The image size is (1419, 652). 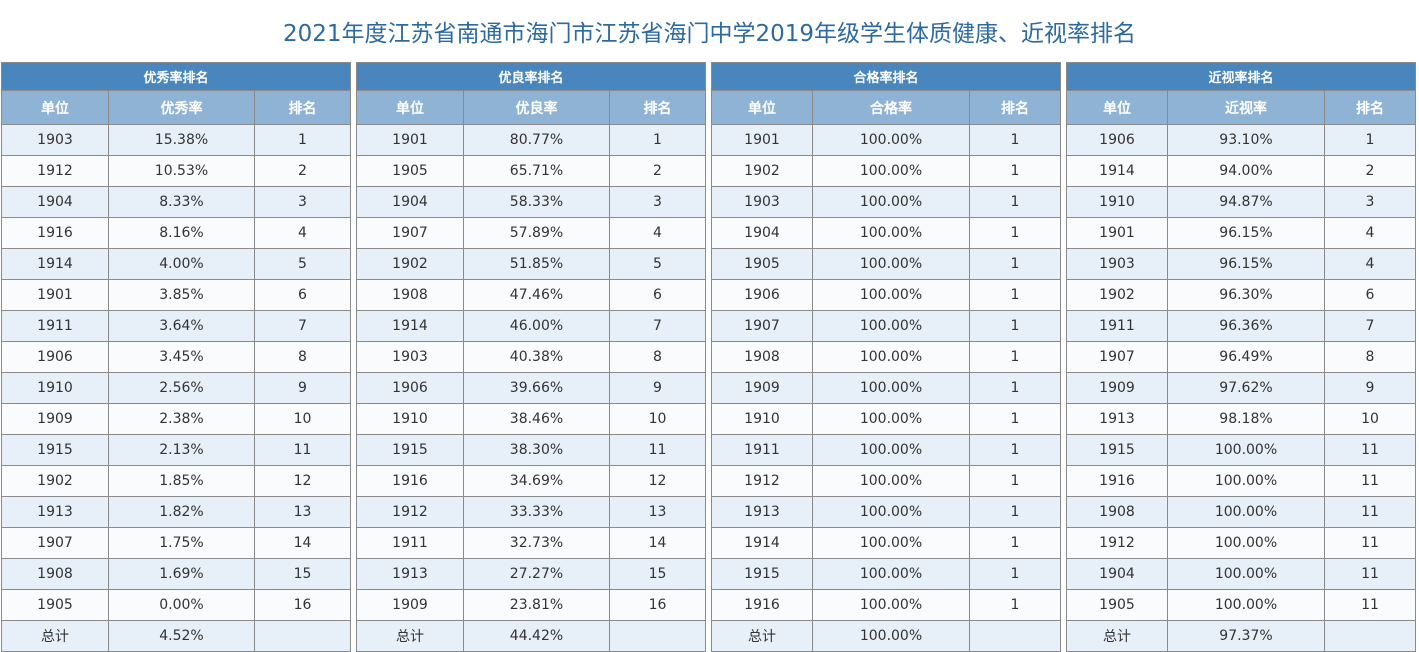 What do you see at coordinates (886, 202) in the screenshot?
I see `table-row: 1903 100.00% 1` at bounding box center [886, 202].